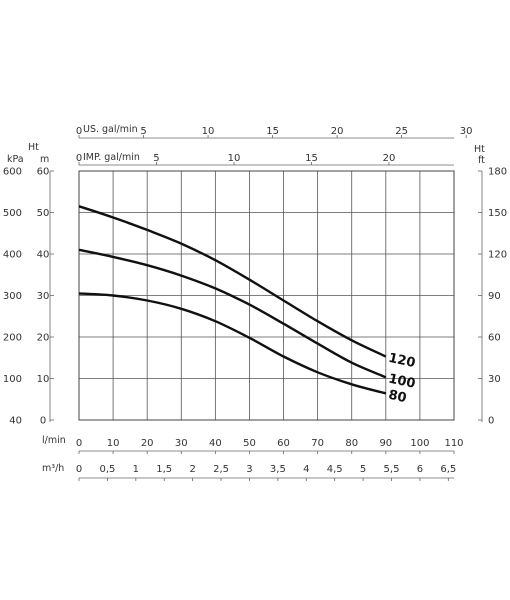 The height and width of the screenshot is (600, 510). I want to click on y-tick-label-m: 50, so click(43, 213).